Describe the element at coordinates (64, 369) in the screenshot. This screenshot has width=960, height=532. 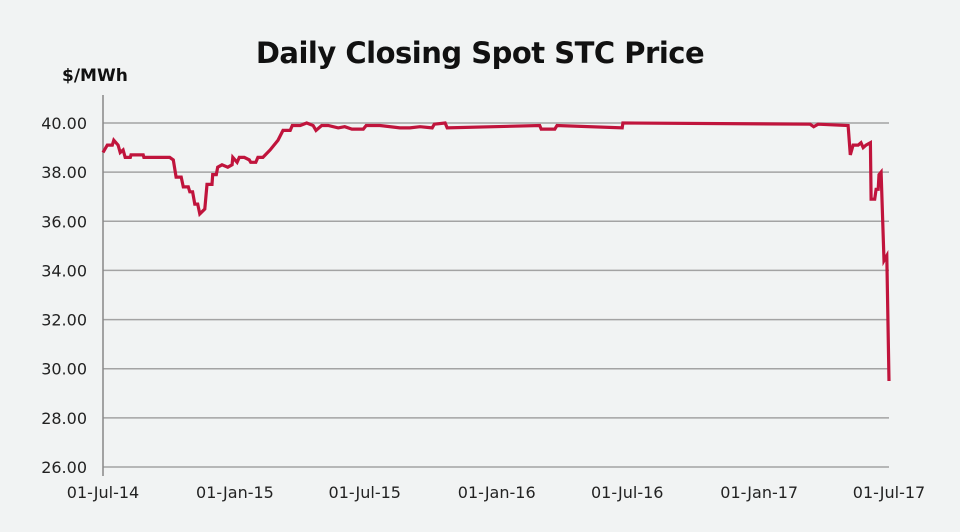
I see `y-tick-label: 30.00` at that location.